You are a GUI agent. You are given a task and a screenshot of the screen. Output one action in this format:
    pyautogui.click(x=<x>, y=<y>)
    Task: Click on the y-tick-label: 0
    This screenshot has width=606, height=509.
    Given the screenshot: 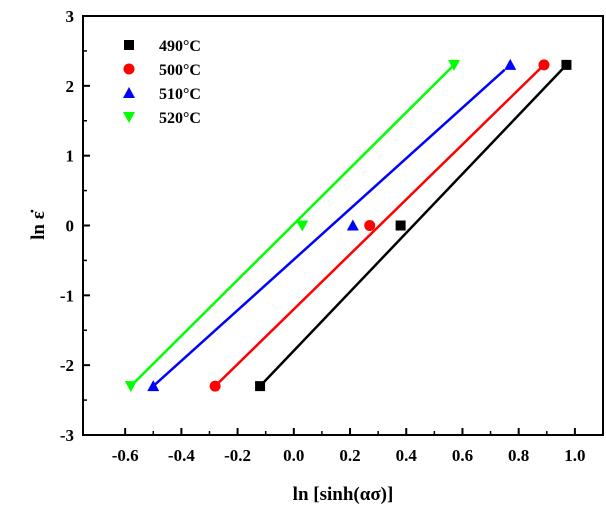 What is the action you would take?
    pyautogui.click(x=70, y=226)
    